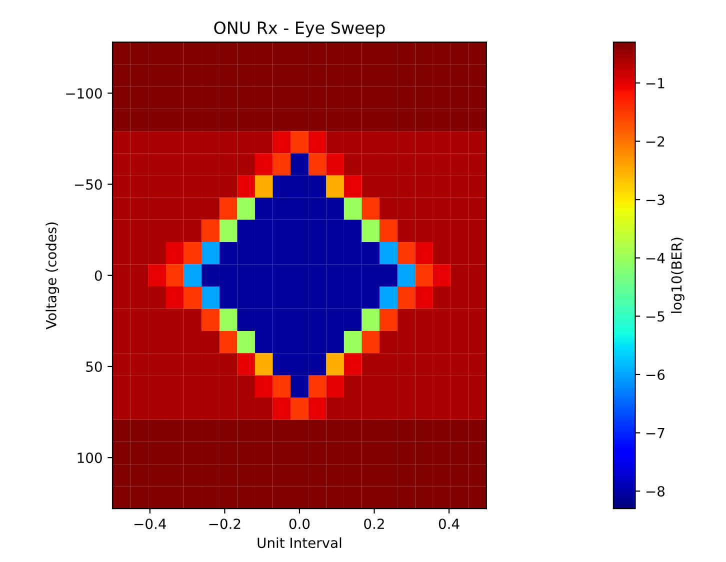 The height and width of the screenshot is (562, 726). What do you see at coordinates (655, 141) in the screenshot?
I see `color-bar-label: −2` at bounding box center [655, 141].